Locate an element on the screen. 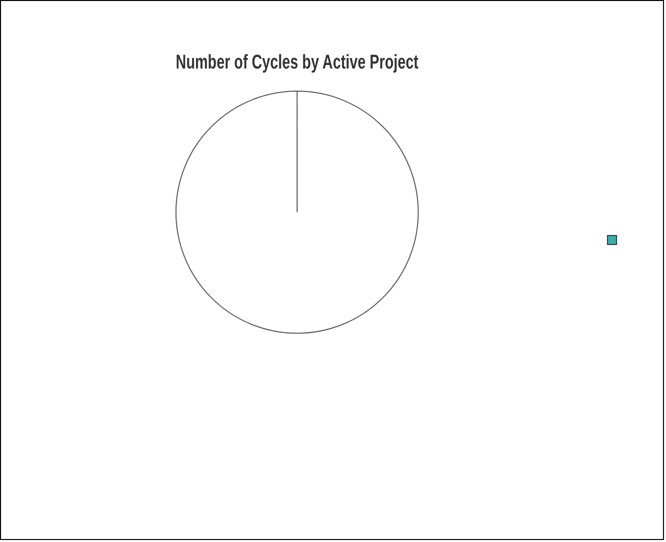 This screenshot has height=542, width=666. chart-title: Number of Cycles by Active Project is located at coordinates (297, 61).